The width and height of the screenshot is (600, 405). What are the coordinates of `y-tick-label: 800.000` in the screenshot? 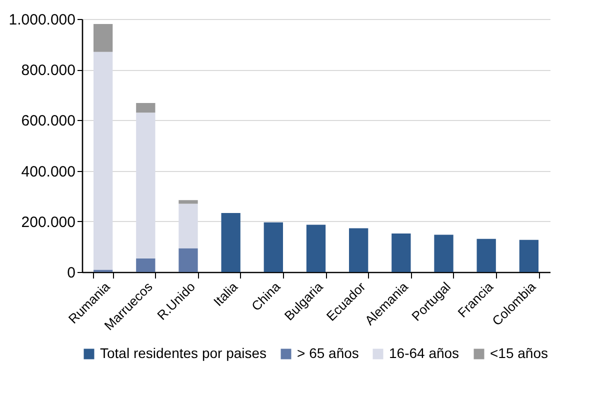 It's located at (48, 71).